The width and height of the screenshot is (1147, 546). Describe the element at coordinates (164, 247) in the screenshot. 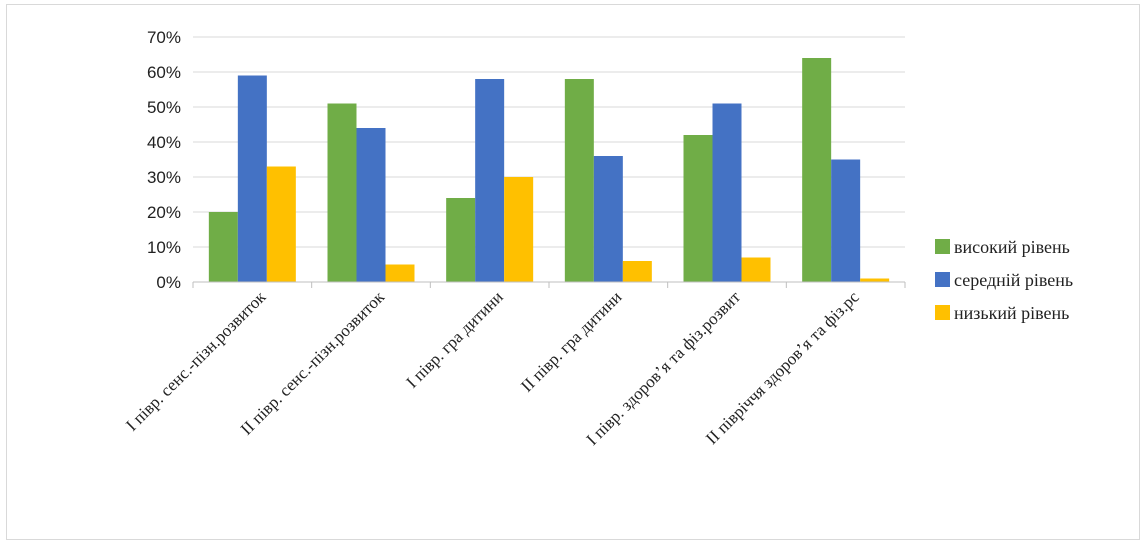

I see `y-tick-label: 10%` at that location.